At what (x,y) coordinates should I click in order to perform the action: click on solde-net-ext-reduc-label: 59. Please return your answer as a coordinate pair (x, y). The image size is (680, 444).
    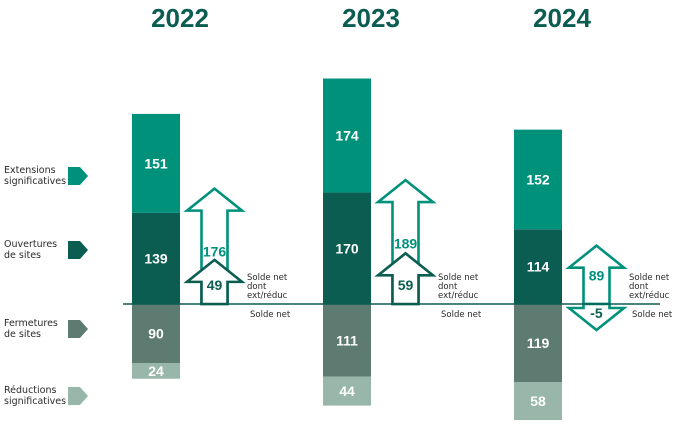
    Looking at the image, I should click on (406, 285).